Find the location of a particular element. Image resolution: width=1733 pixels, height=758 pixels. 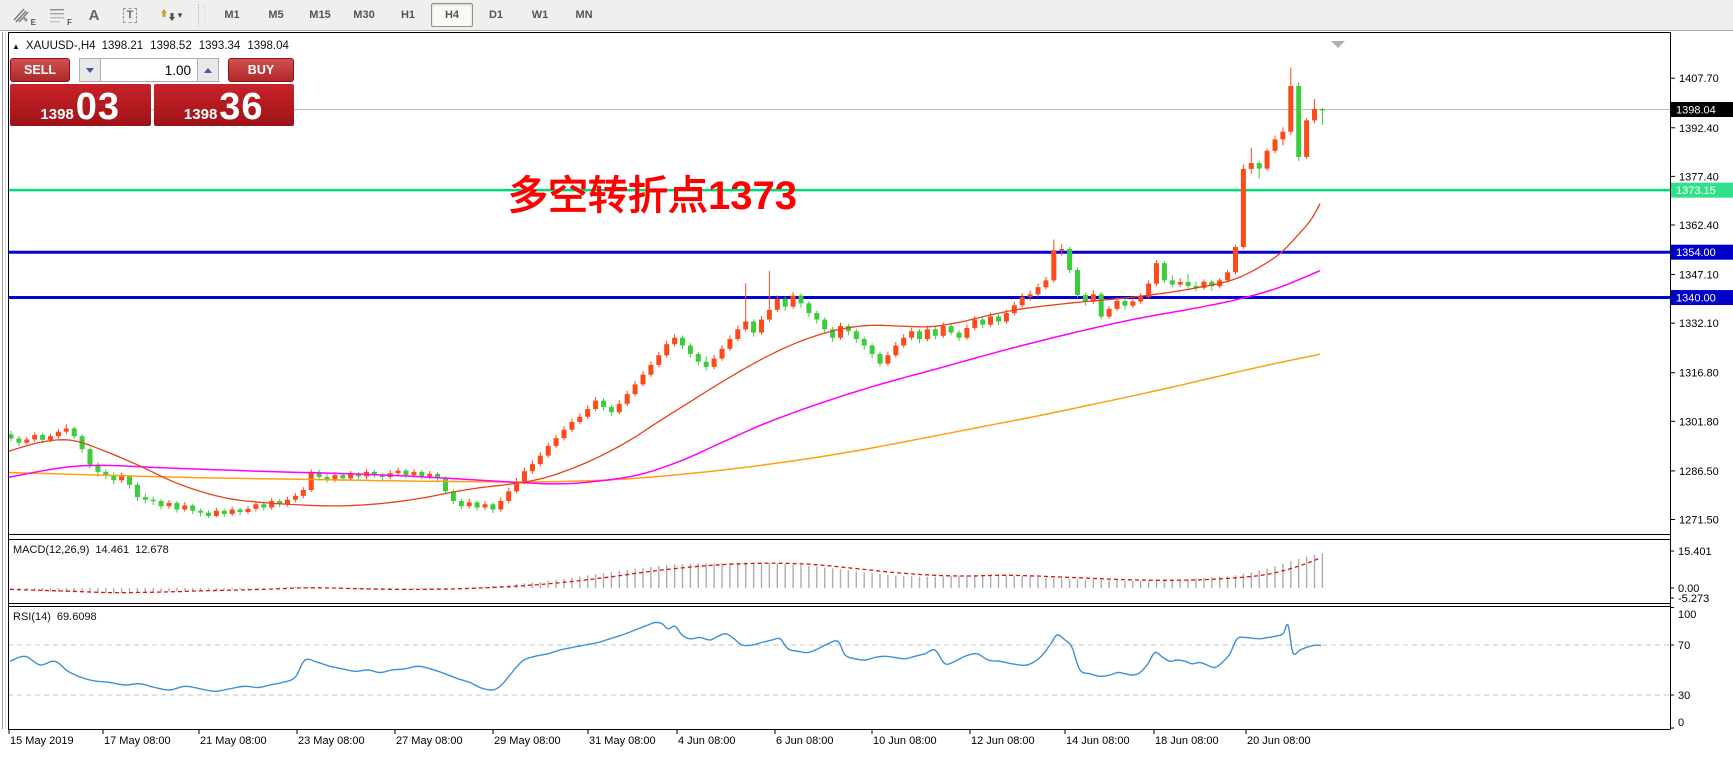

toolbar-separator is located at coordinates (201, 15).